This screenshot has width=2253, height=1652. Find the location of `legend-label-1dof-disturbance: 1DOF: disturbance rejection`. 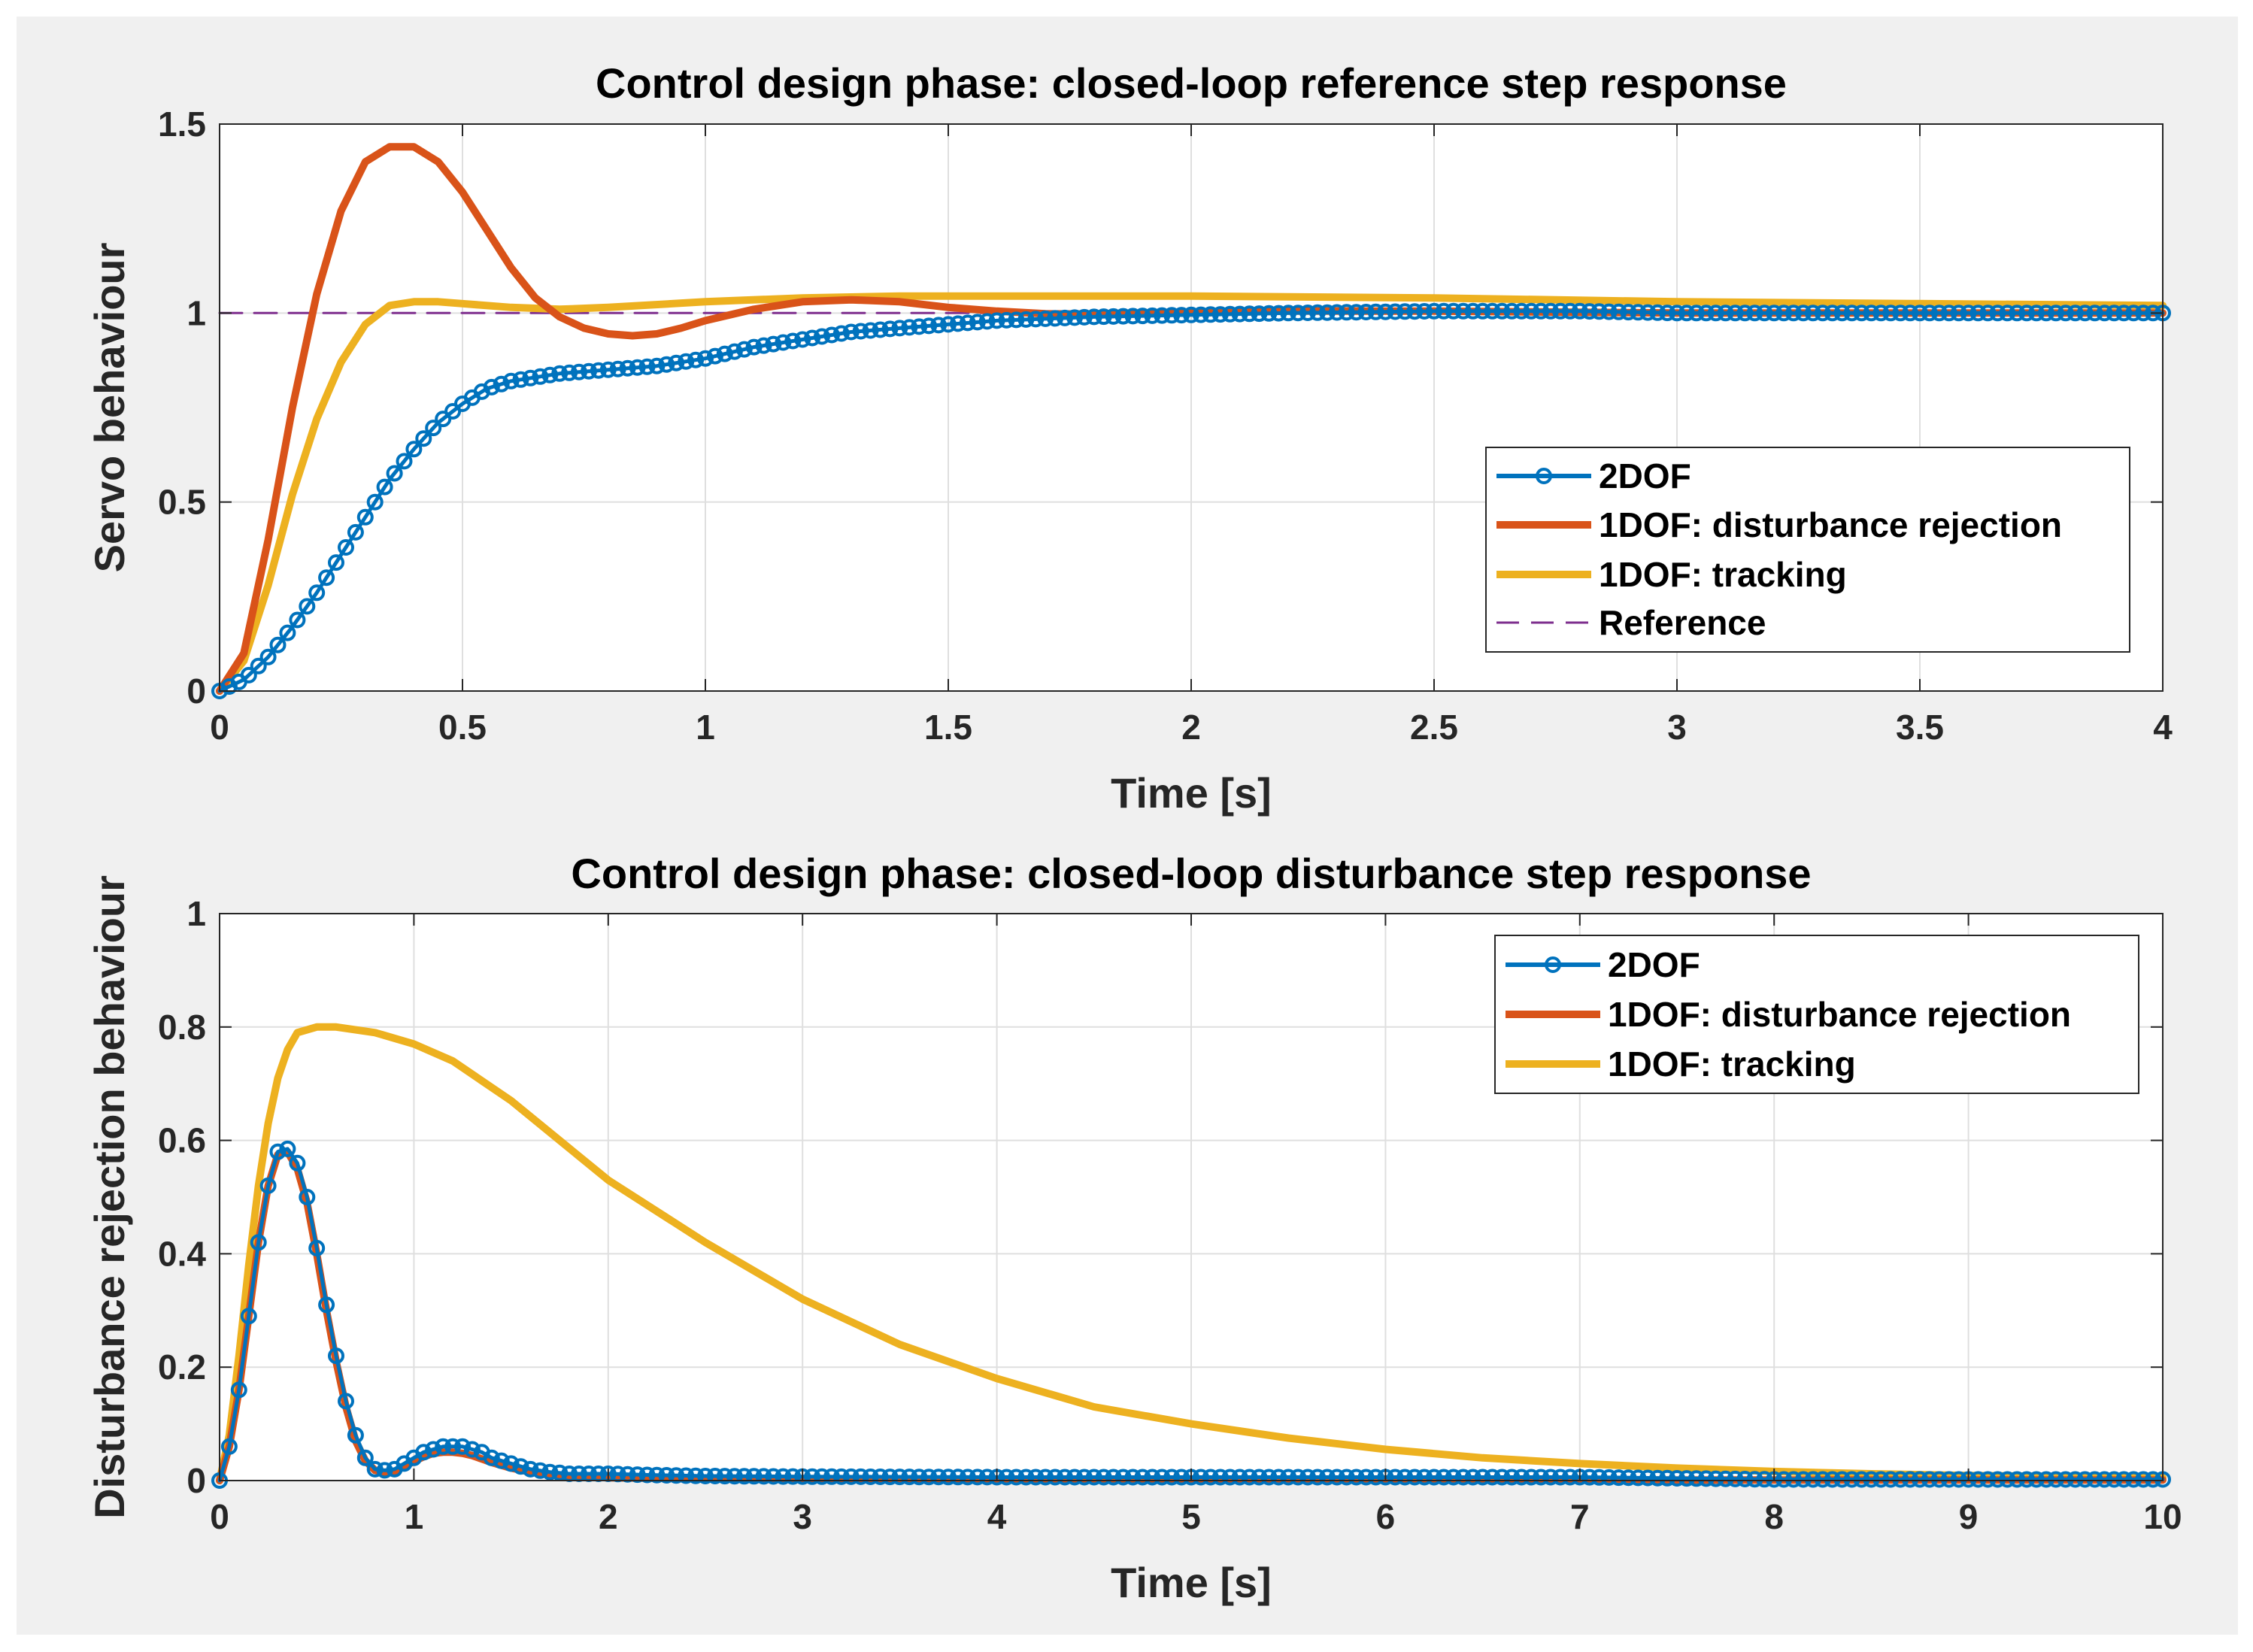

legend-label-1dof-disturbance: 1DOF: disturbance rejection is located at coordinates (1830, 524).